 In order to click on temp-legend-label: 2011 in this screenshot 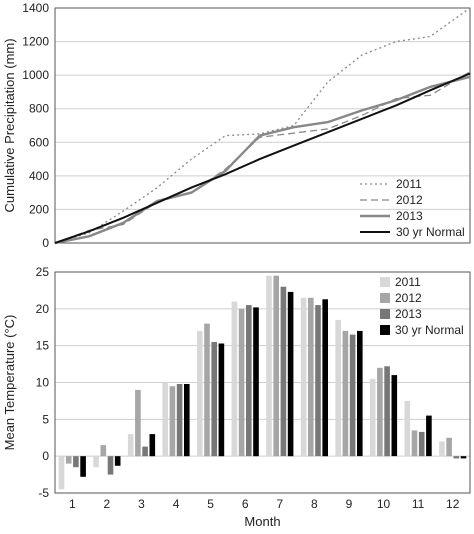, I will do `click(408, 282)`.